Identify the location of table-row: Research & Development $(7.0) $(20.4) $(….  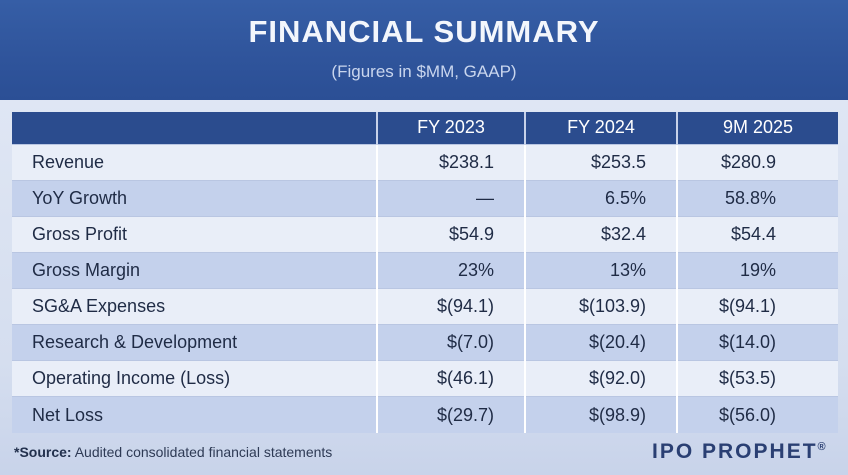
(425, 342).